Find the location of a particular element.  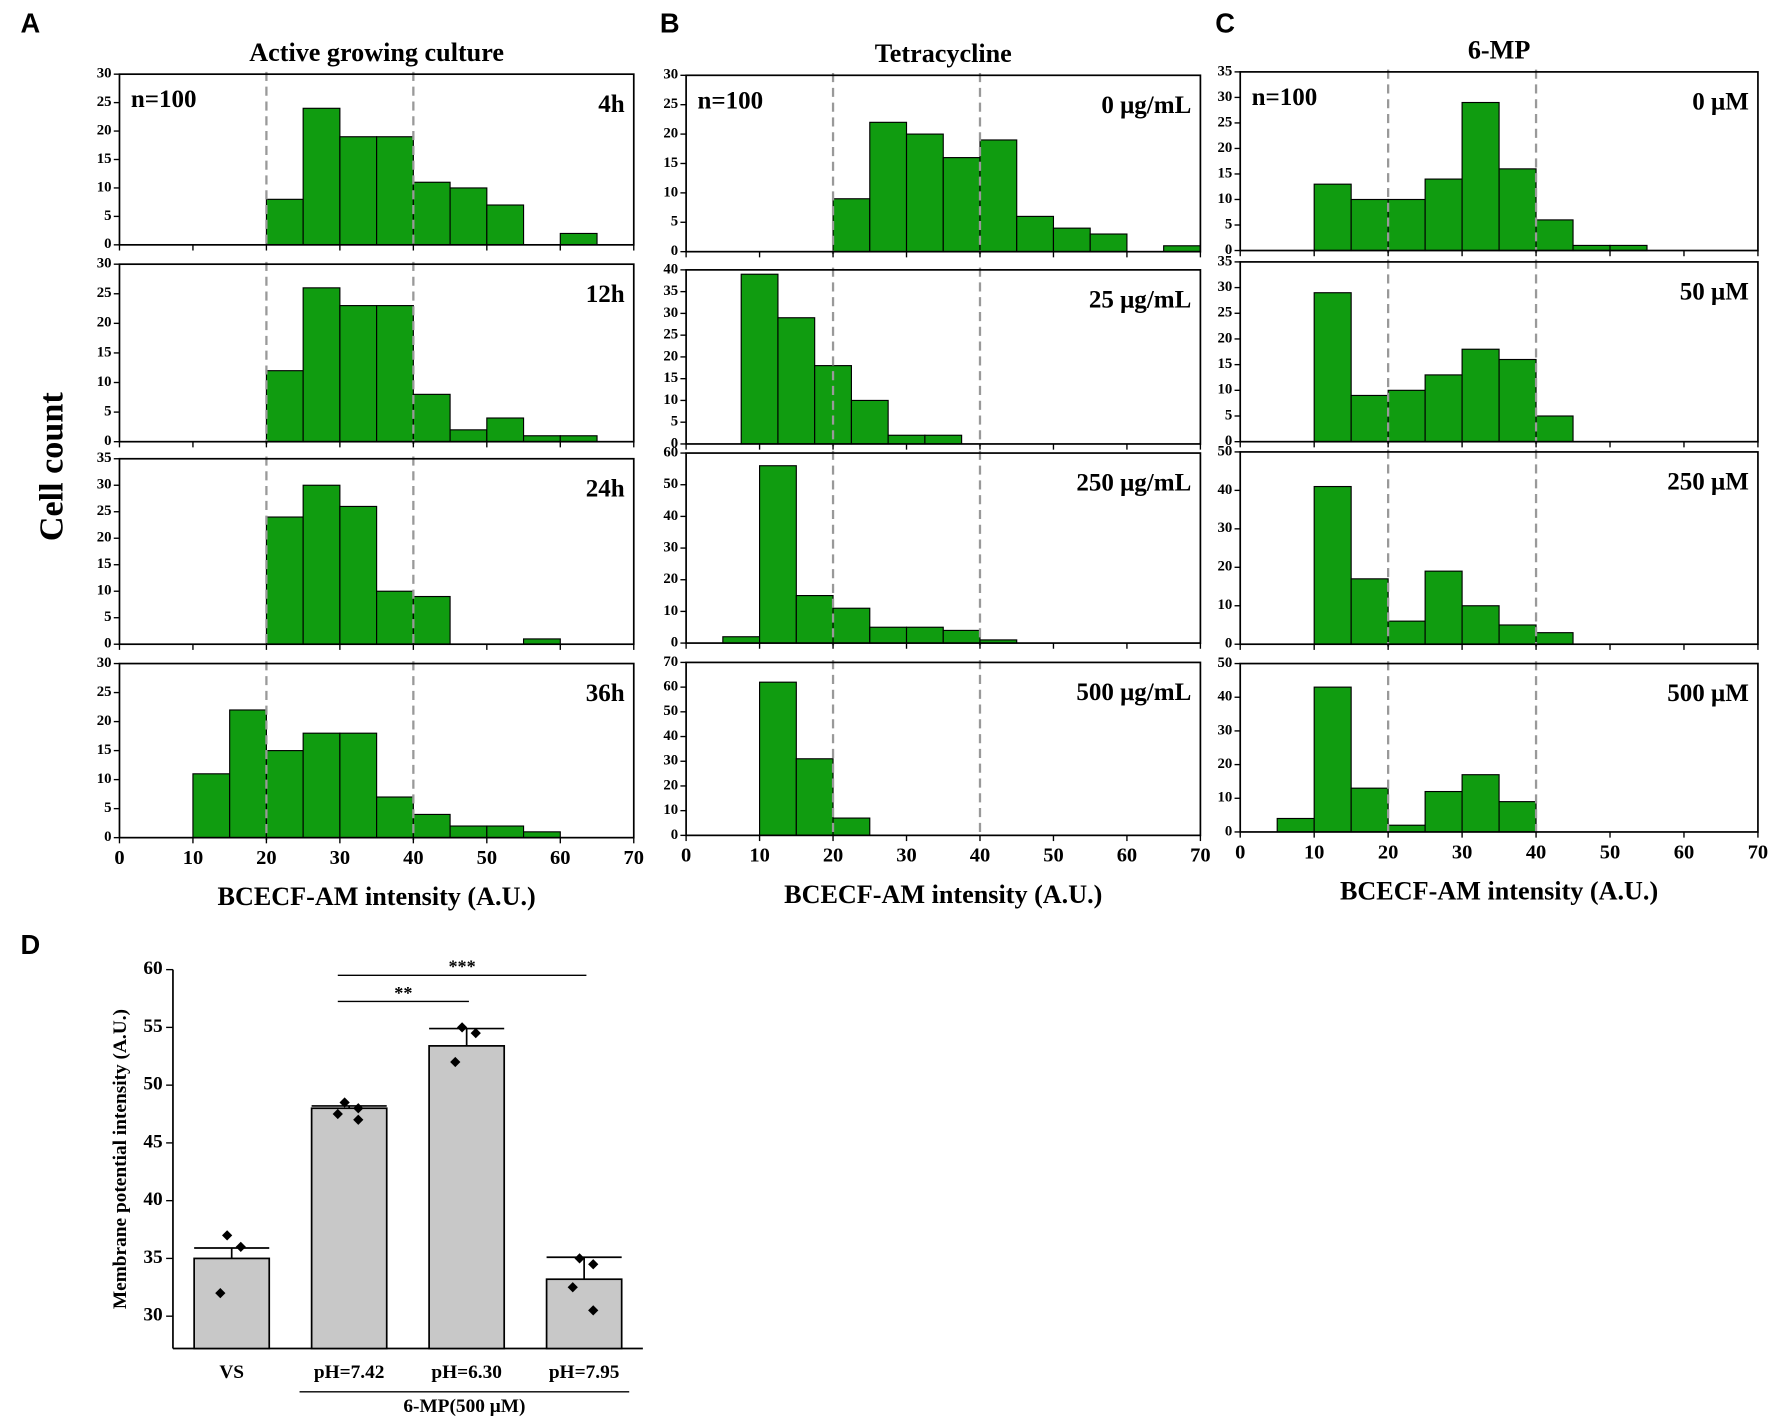

significance-label: ** is located at coordinates (403, 993).